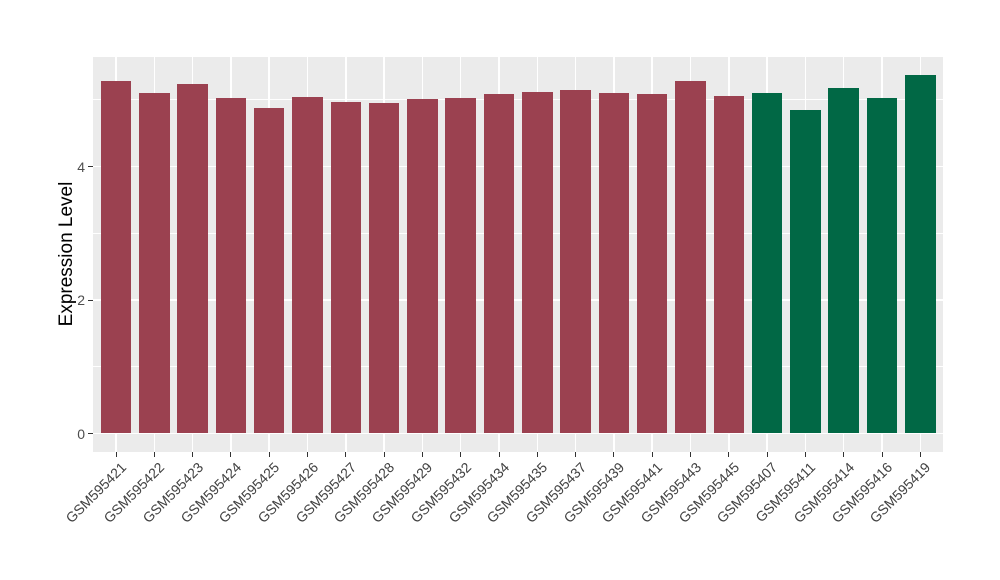  Describe the element at coordinates (307, 265) in the screenshot. I see `bar-GSM595426` at that location.